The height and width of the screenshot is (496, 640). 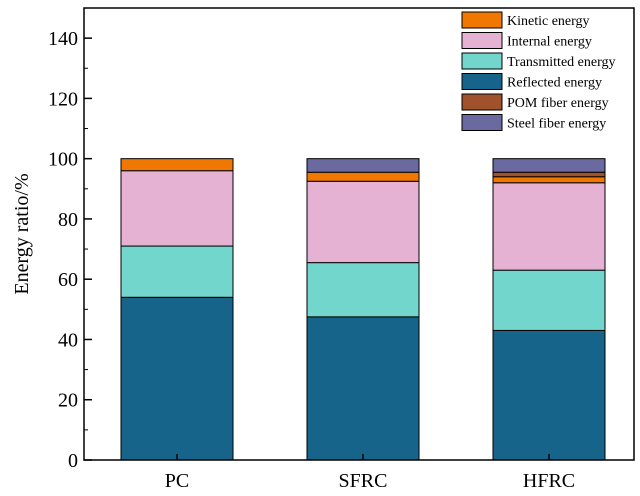 What do you see at coordinates (68, 280) in the screenshot?
I see `y-tick-label-60: 60` at bounding box center [68, 280].